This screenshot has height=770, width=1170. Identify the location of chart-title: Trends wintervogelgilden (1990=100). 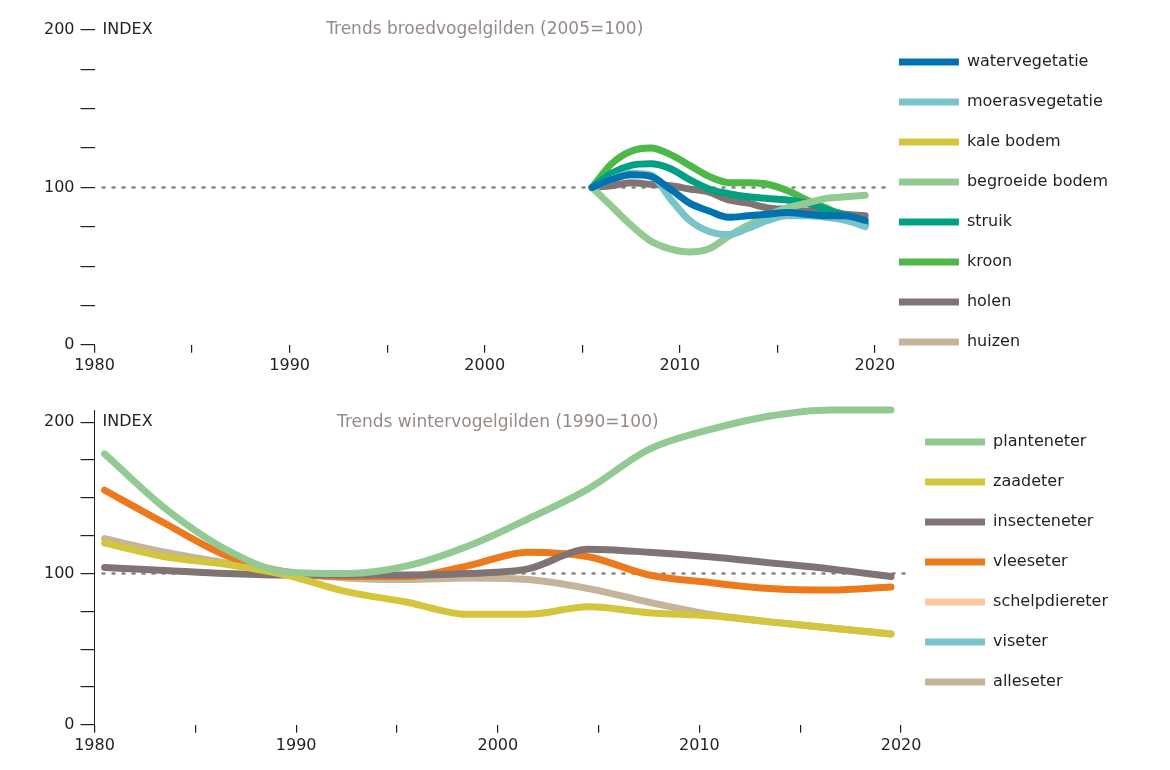
(497, 420).